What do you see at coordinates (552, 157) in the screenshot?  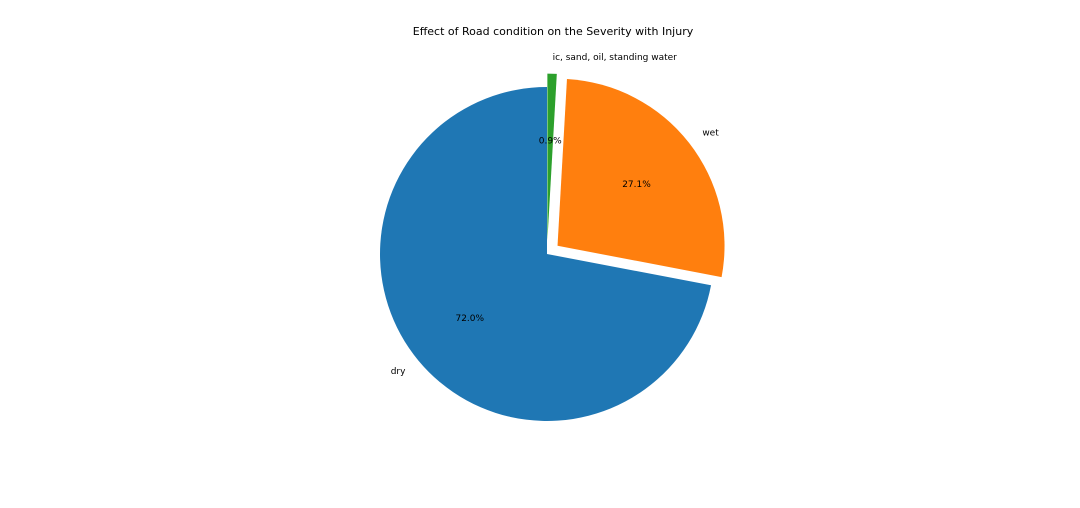 I see `pie-slice-ic` at bounding box center [552, 157].